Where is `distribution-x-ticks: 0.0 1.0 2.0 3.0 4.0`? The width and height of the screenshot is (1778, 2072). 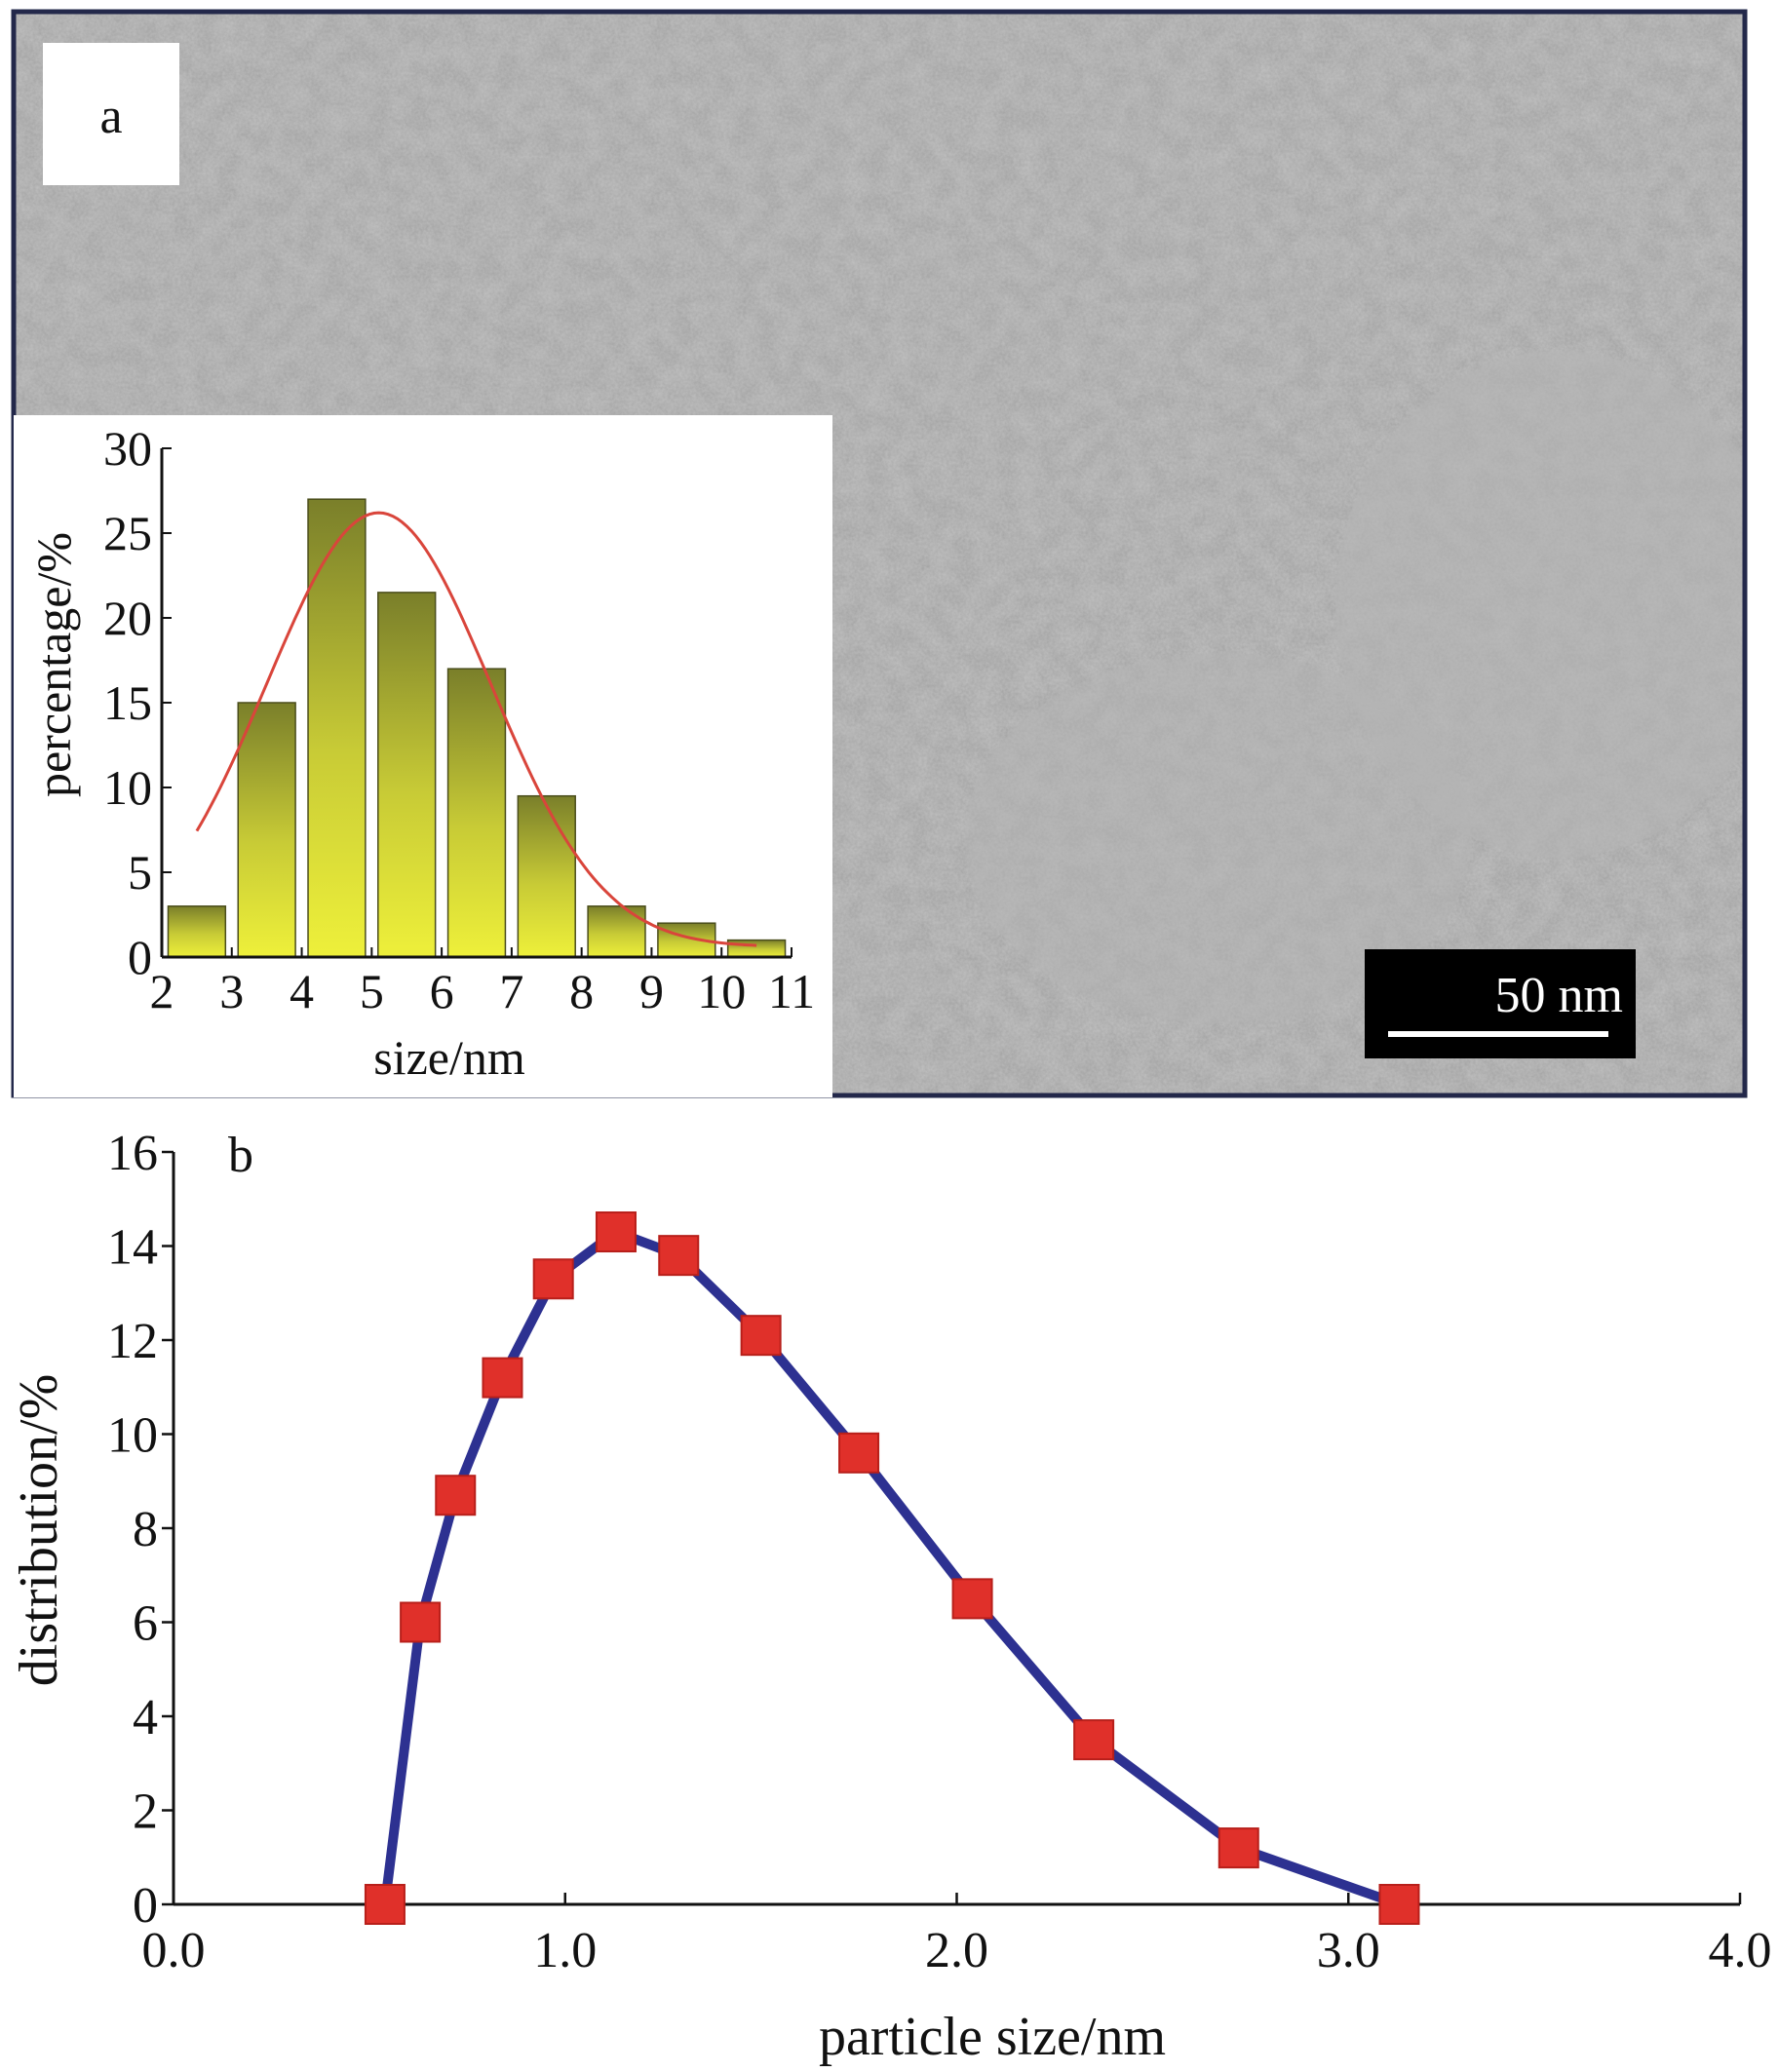 distribution-x-ticks: 0.0 1.0 2.0 3.0 4.0 is located at coordinates (957, 1935).